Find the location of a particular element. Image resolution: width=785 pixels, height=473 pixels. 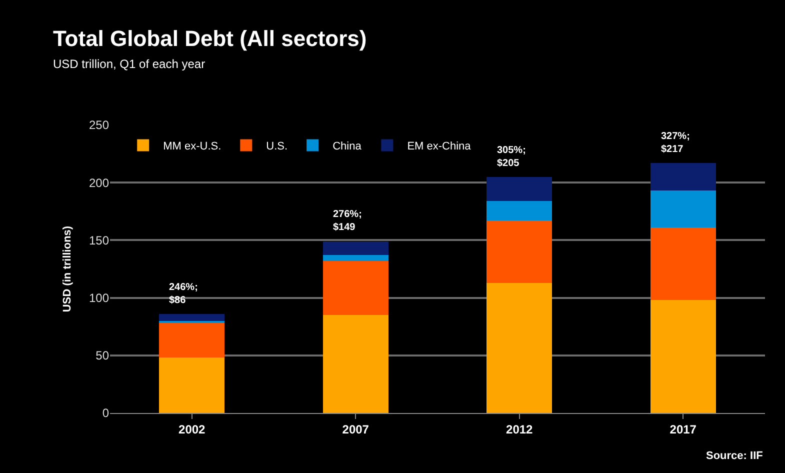

x-tick-label: 2007 is located at coordinates (356, 429).